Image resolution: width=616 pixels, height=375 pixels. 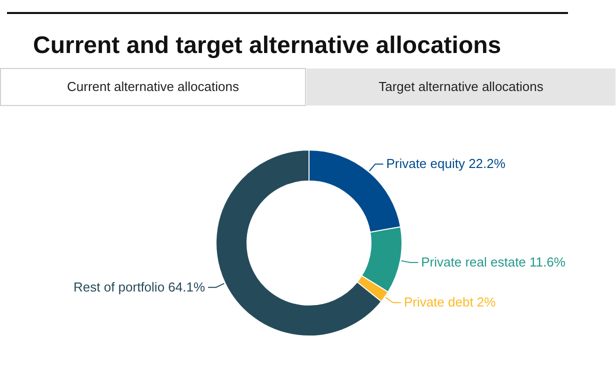 I want to click on slice-label: Private equity 22.2%, so click(x=446, y=164).